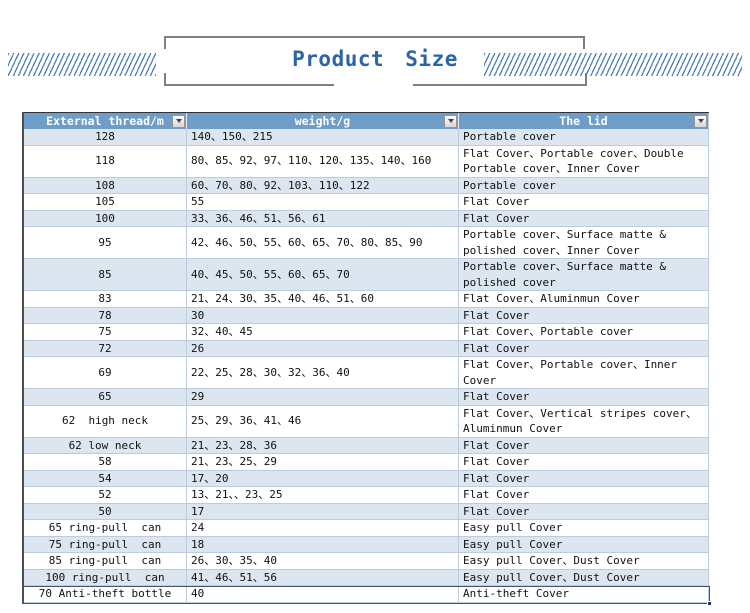 This screenshot has width=750, height=613. I want to click on cell-external-thread: 83, so click(105, 299).